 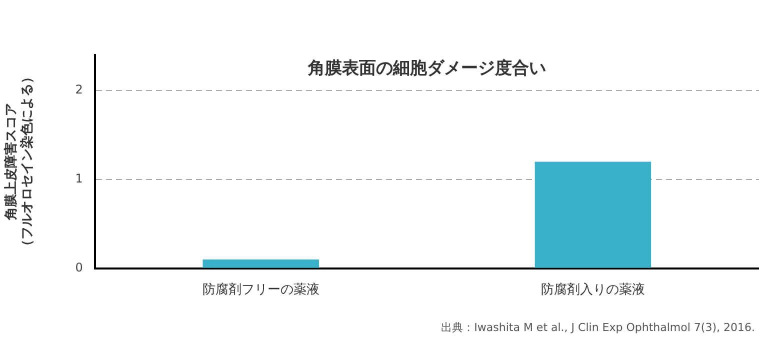 What do you see at coordinates (592, 290) in the screenshot?
I see `x-tick-label: 防腐剤入りの薬液` at bounding box center [592, 290].